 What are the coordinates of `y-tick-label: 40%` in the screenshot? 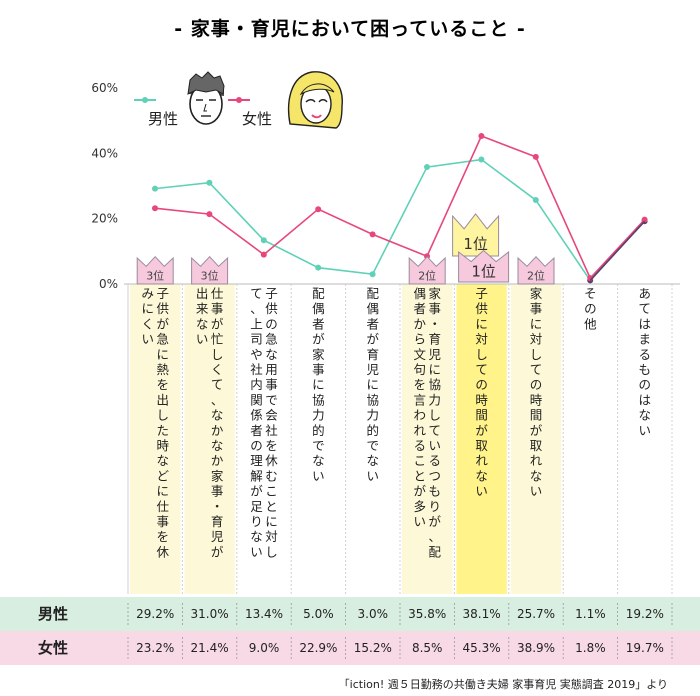 It's located at (104, 153).